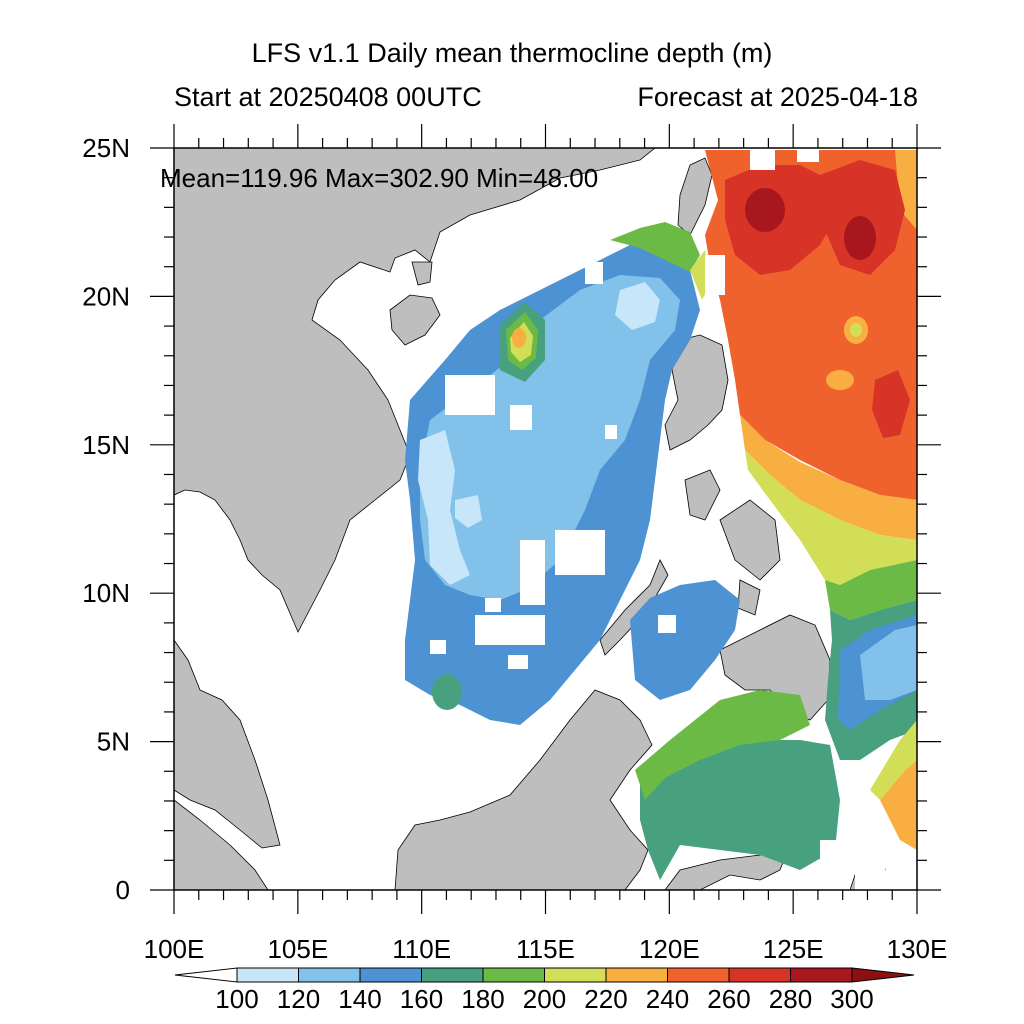  Describe the element at coordinates (728, 999) in the screenshot. I see `colorbar-level-label: 260` at that location.